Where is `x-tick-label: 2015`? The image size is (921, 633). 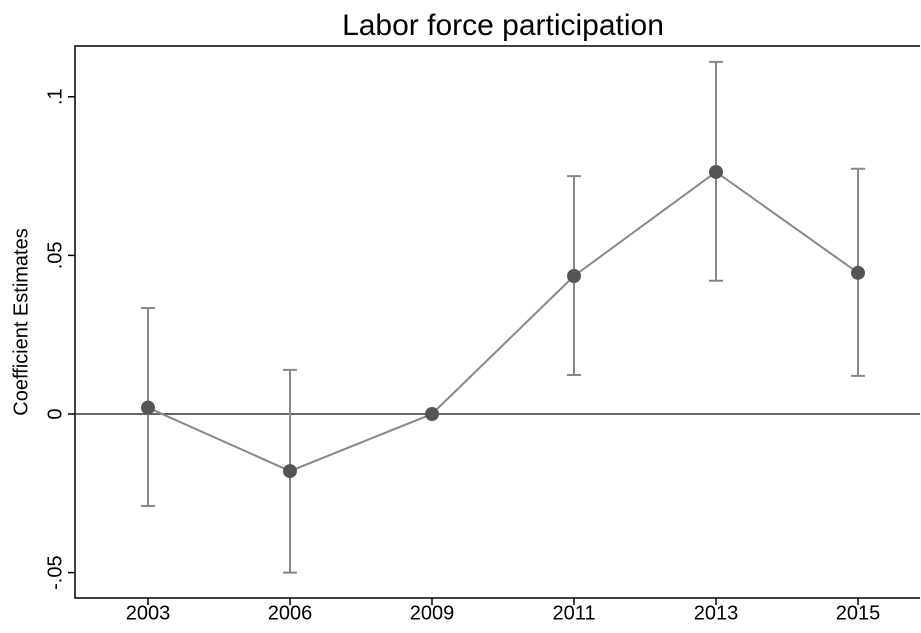 x-tick-label: 2015 is located at coordinates (858, 613).